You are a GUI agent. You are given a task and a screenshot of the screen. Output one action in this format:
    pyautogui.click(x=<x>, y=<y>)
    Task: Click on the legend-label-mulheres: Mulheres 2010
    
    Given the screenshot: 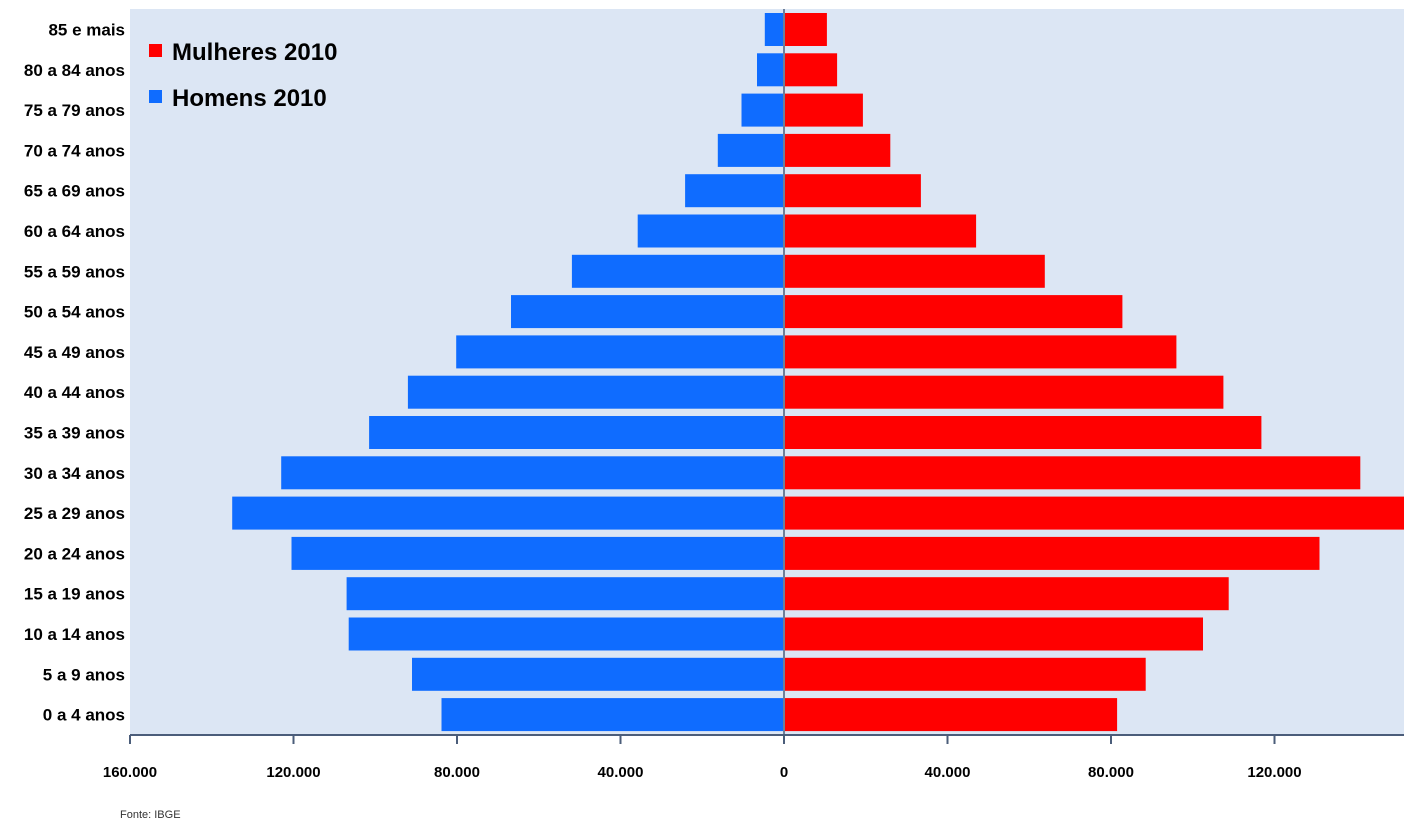 What is the action you would take?
    pyautogui.click(x=254, y=52)
    